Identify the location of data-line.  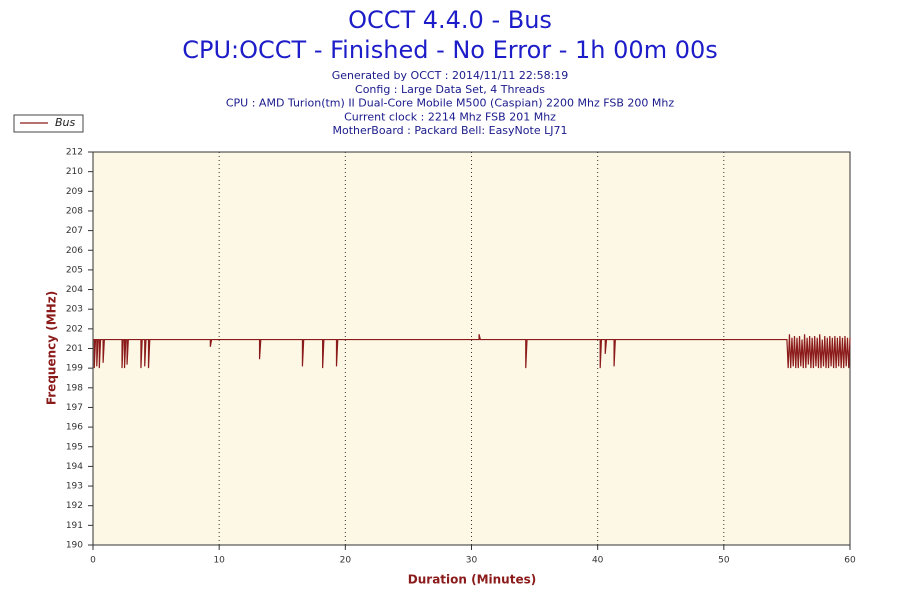
(472, 351).